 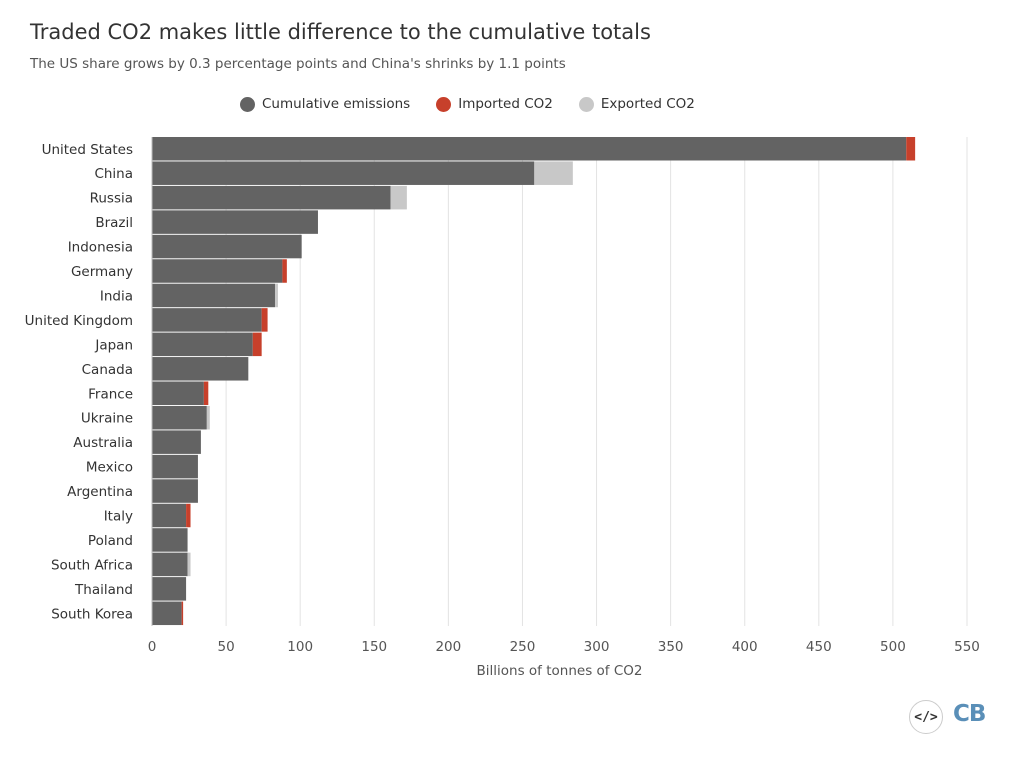 I want to click on category-label-6: India, so click(x=116, y=296).